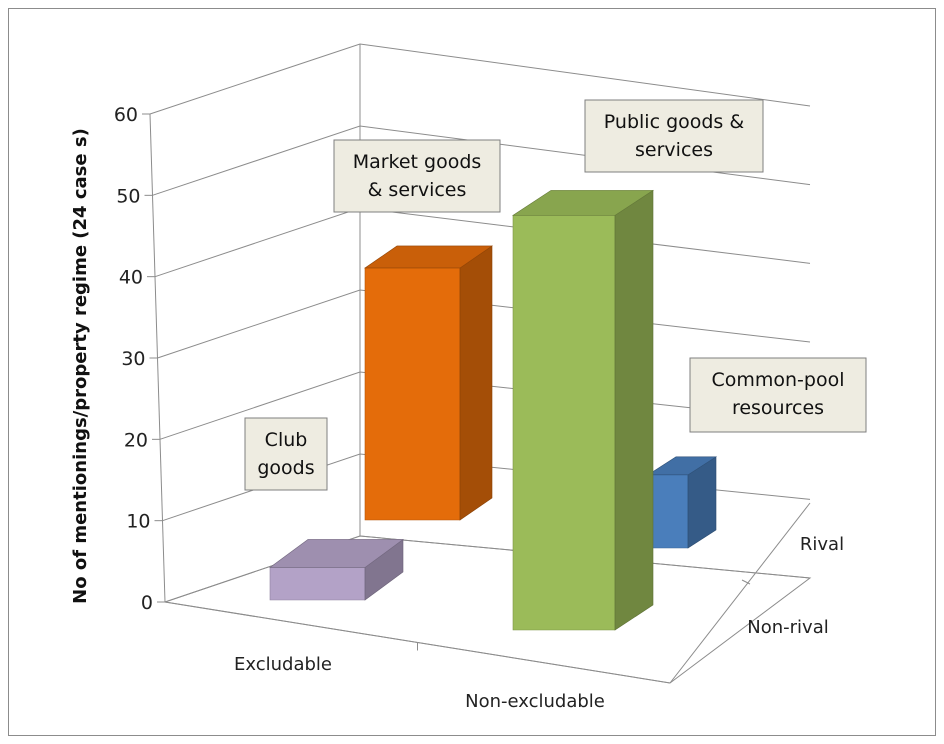 The width and height of the screenshot is (944, 744). Describe the element at coordinates (157, 358) in the screenshot. I see `y-axis-line` at that location.